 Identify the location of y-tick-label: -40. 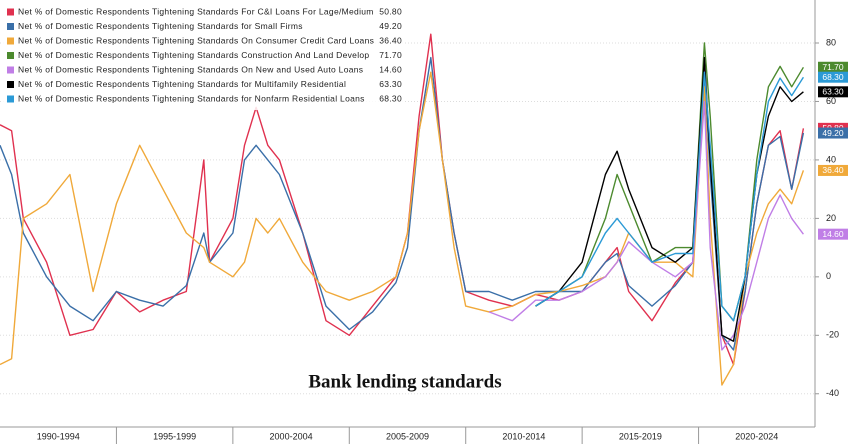
(832, 393).